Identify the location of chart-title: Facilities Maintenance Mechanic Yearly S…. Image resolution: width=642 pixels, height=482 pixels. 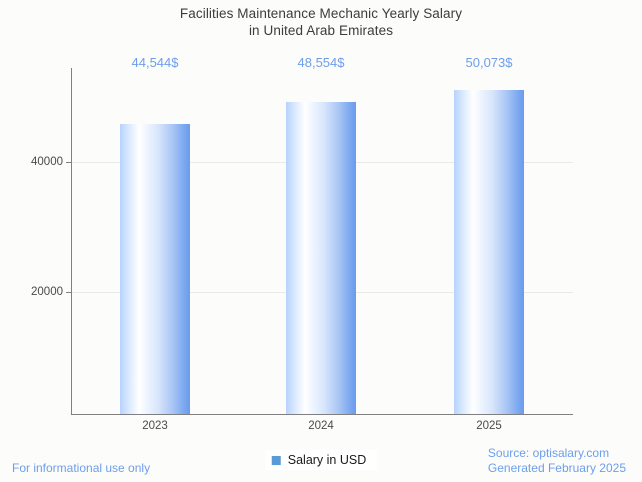
(321, 22).